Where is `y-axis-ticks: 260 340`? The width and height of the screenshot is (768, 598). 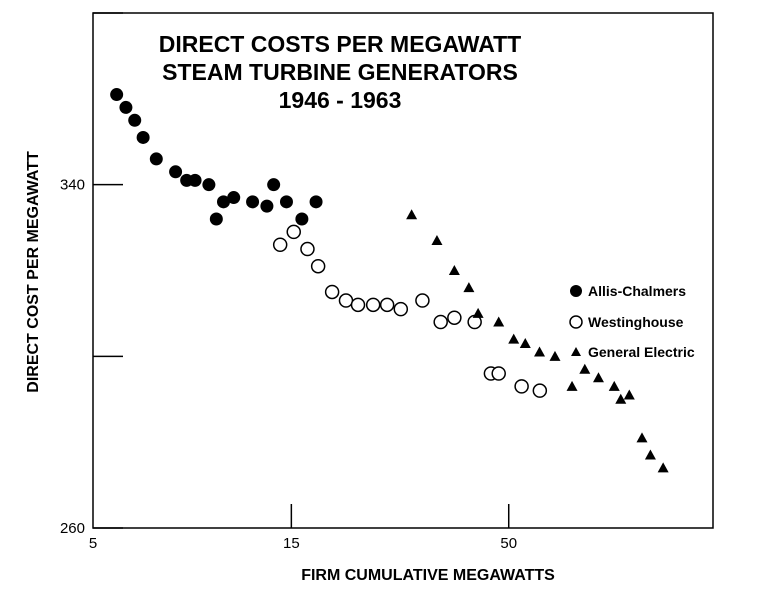 y-axis-ticks: 260 340 is located at coordinates (91, 274).